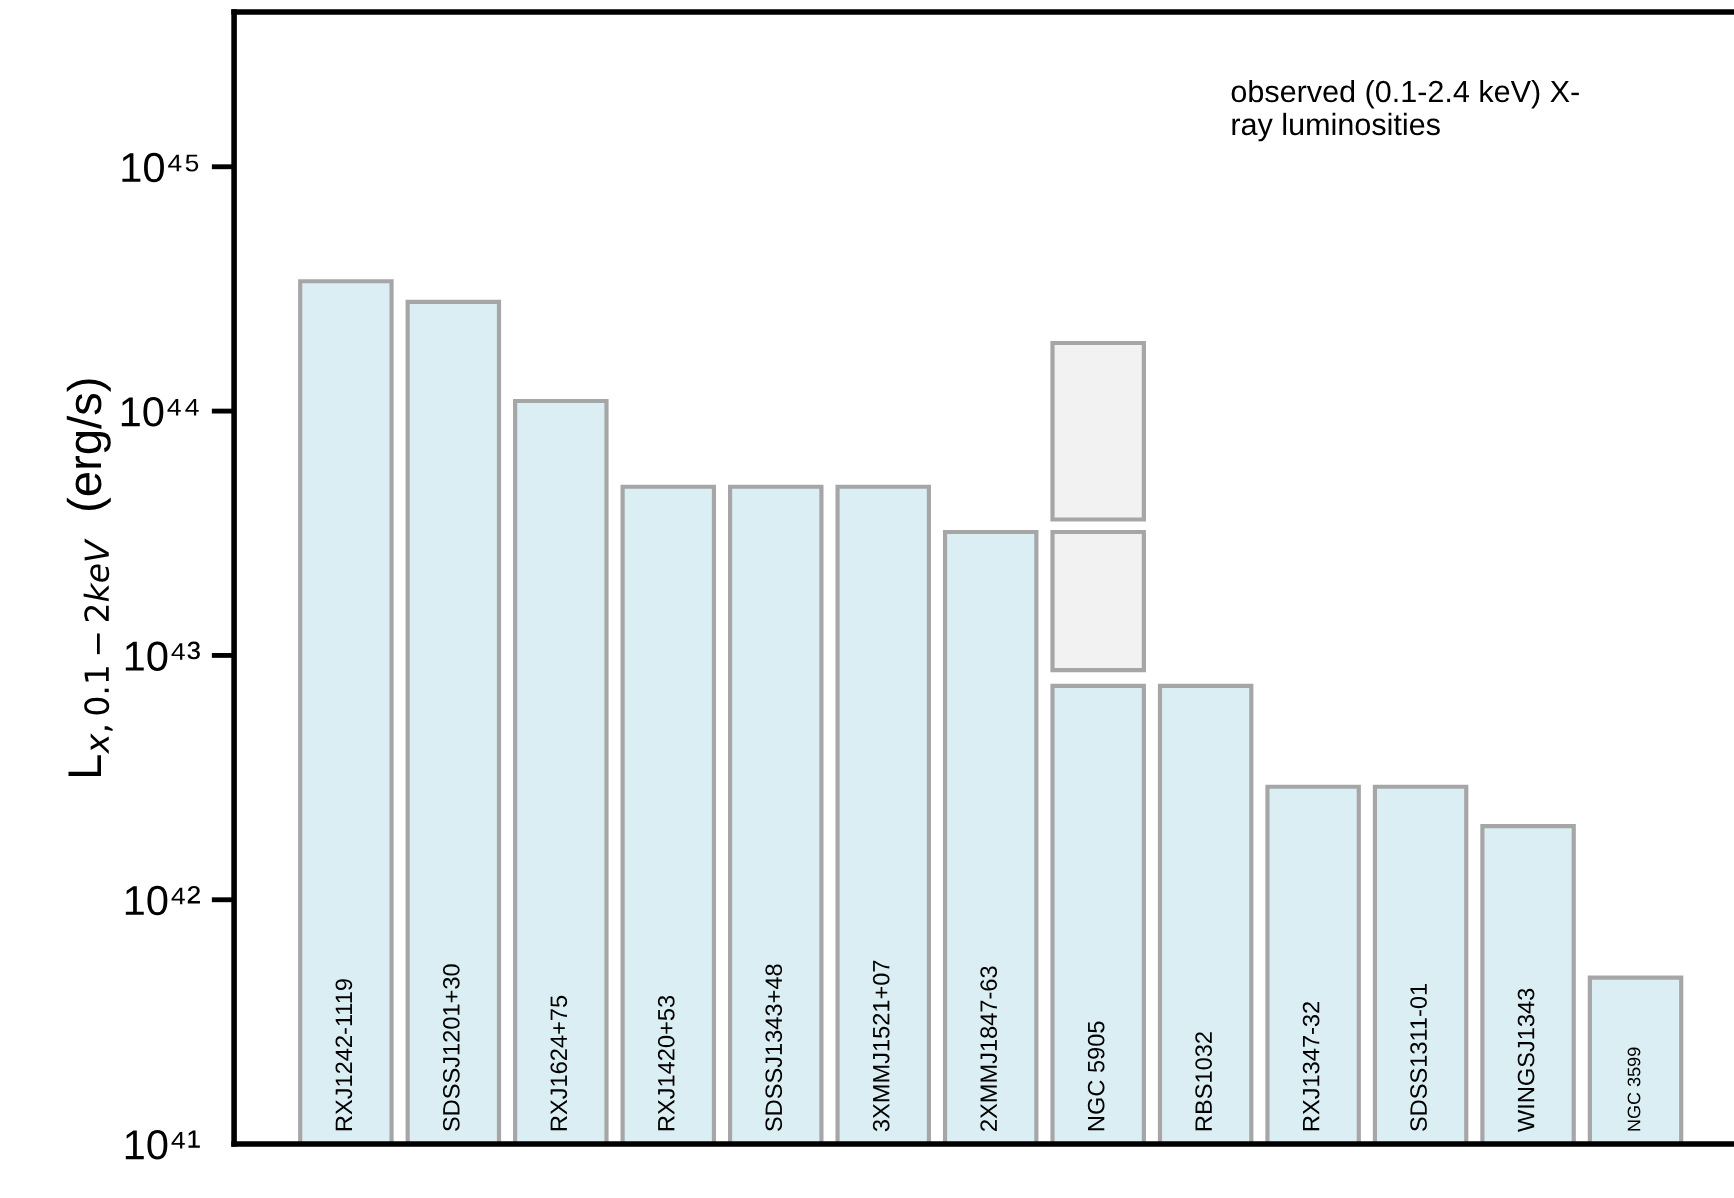 This screenshot has width=1734, height=1198. Describe the element at coordinates (1634, 1089) in the screenshot. I see `x-tick-label: NGC 3599` at that location.